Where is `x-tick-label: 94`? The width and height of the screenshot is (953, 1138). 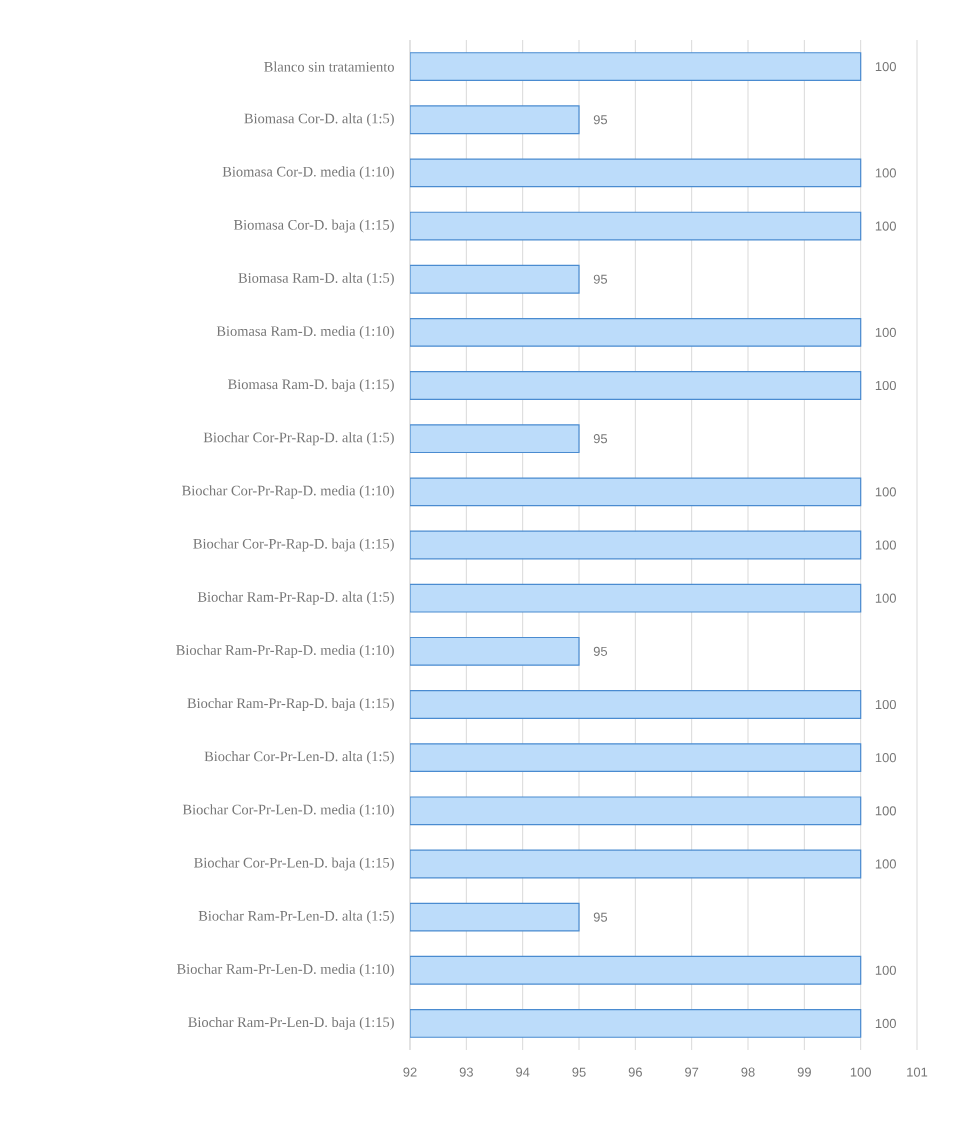 x-tick-label: 94 is located at coordinates (523, 1072).